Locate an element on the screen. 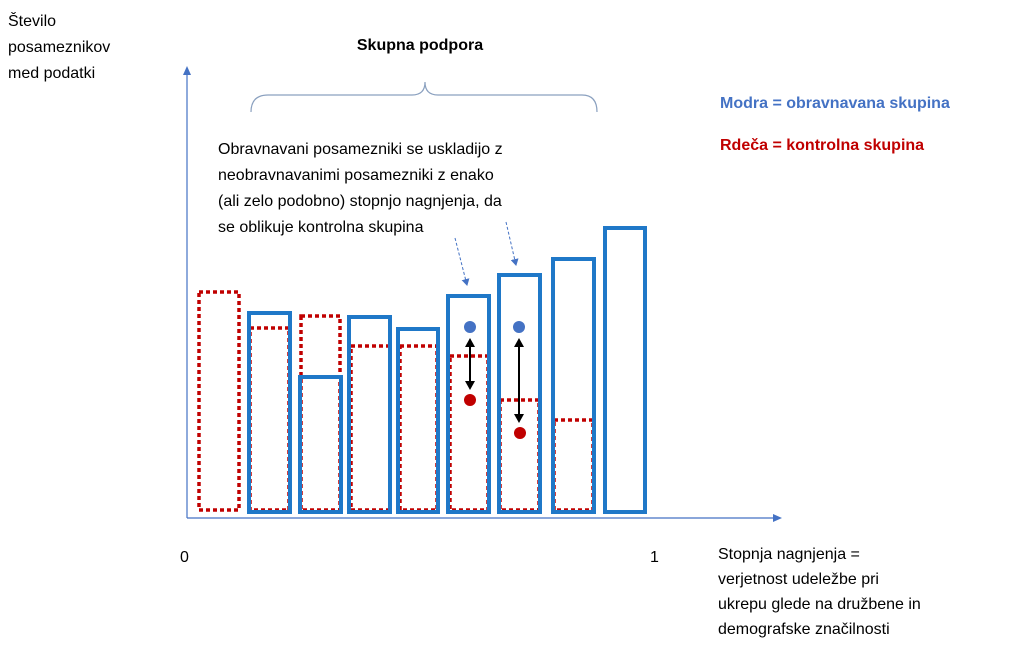  title: Skupna podpora is located at coordinates (420, 45).